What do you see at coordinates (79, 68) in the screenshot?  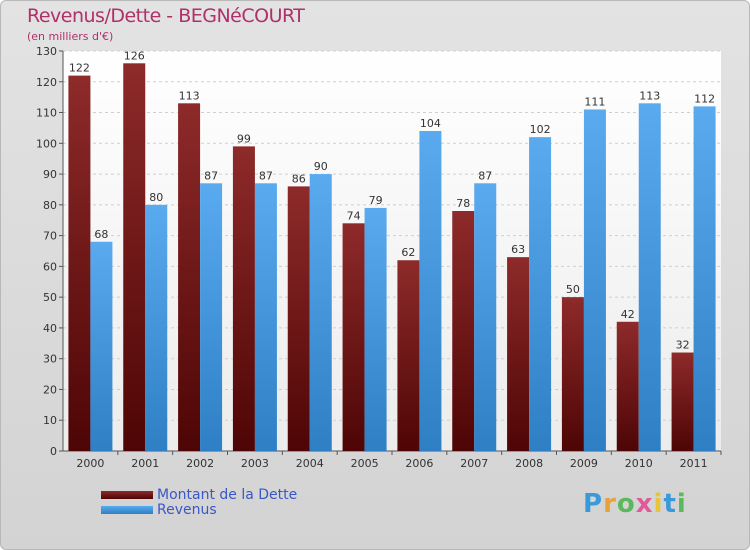 I see `data-label-dette: 122` at bounding box center [79, 68].